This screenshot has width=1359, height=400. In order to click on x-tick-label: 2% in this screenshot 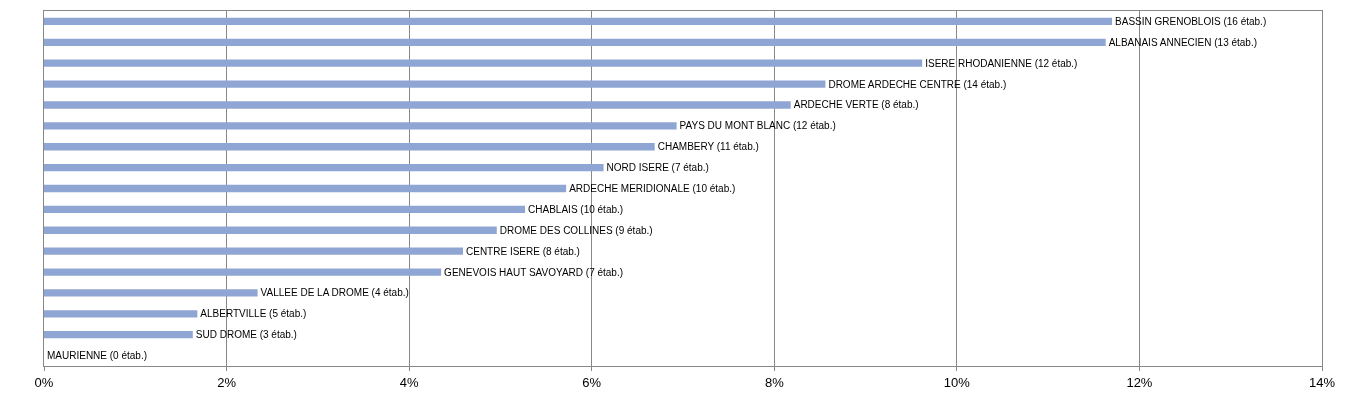, I will do `click(227, 382)`.